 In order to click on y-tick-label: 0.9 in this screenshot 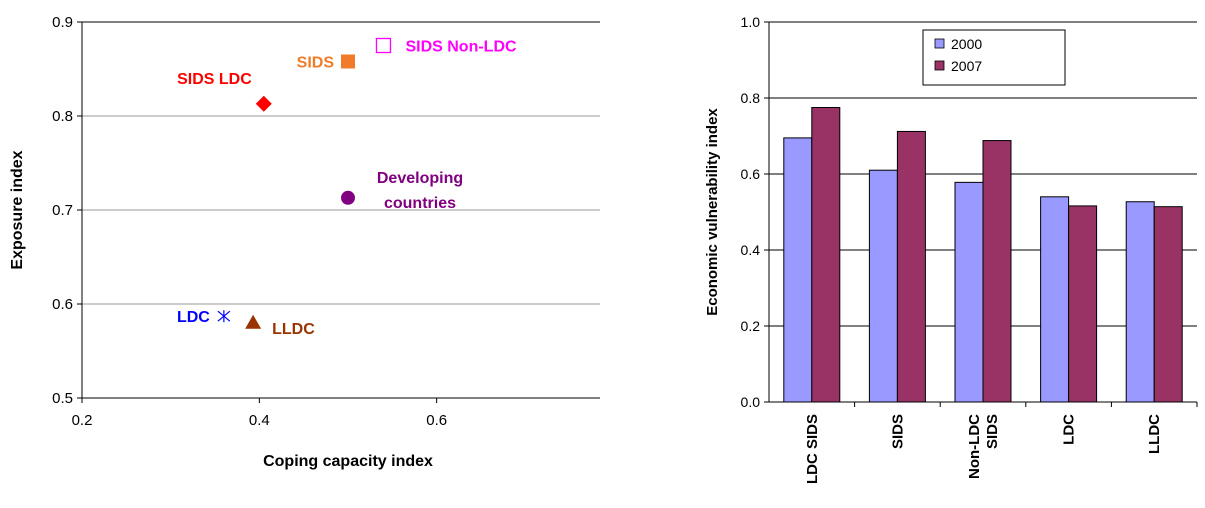, I will do `click(62, 22)`.